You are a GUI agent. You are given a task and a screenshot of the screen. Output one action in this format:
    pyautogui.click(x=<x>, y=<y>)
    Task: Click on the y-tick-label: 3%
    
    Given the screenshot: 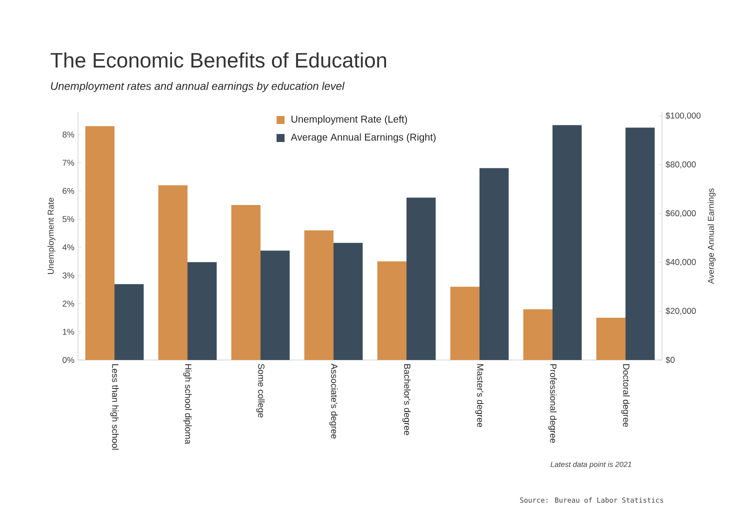 What is the action you would take?
    pyautogui.click(x=68, y=275)
    